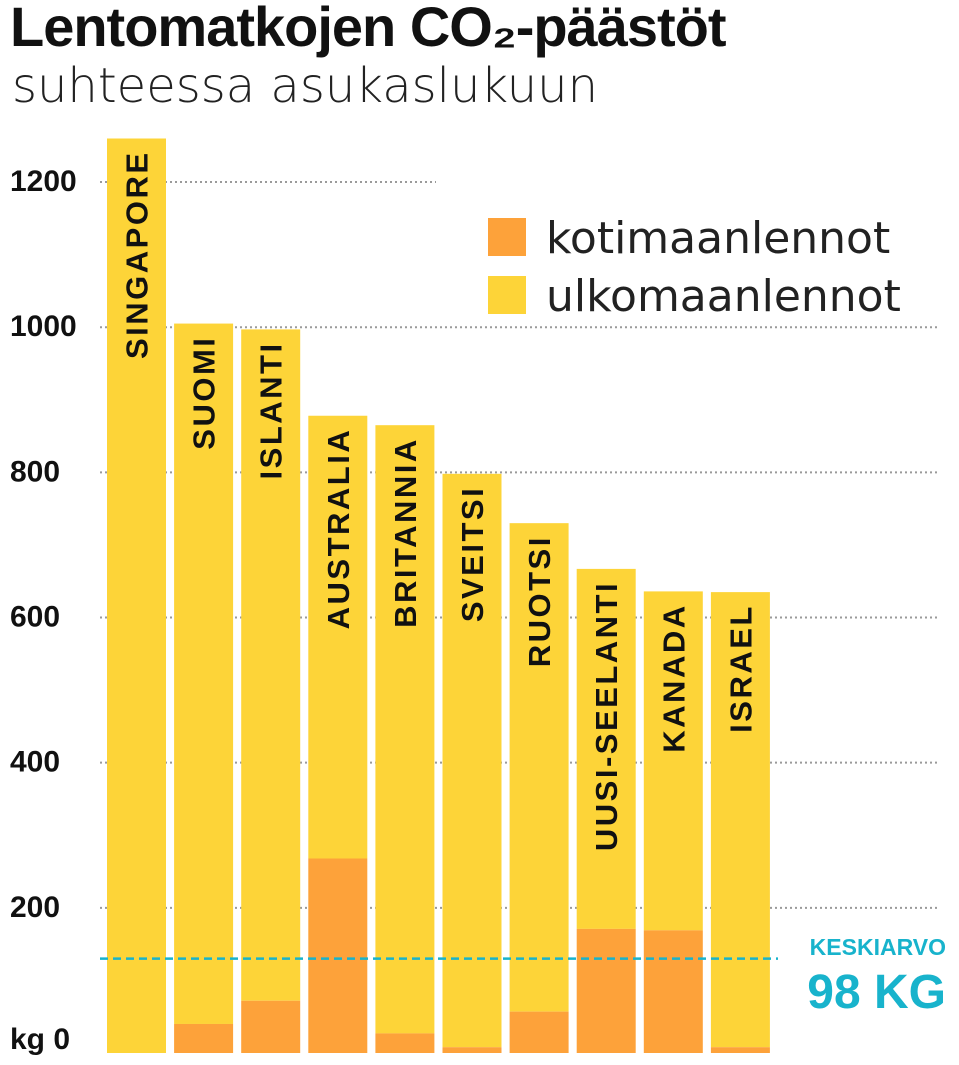 The image size is (959, 1065). I want to click on bar-label: SINGAPORE, so click(137, 254).